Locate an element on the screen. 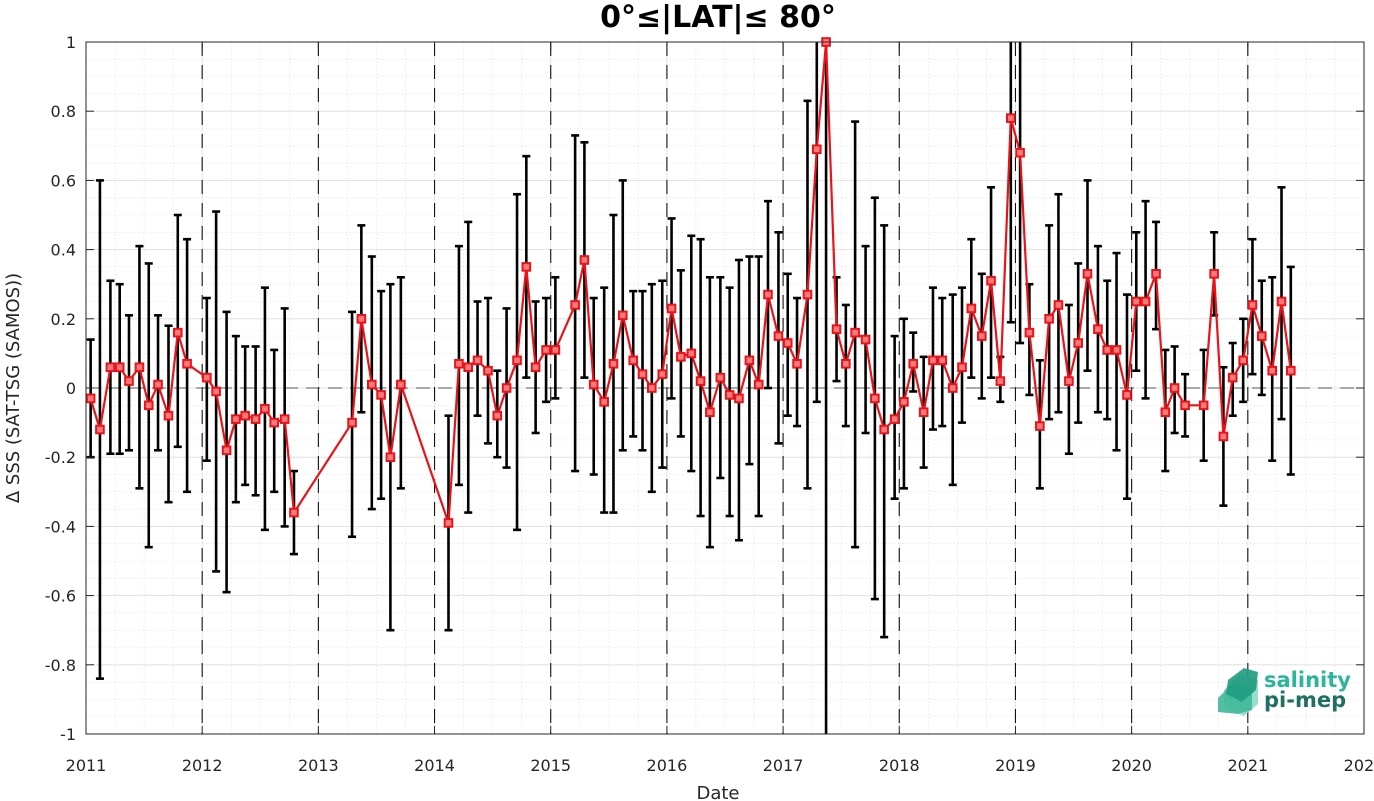  x-tick-label: 2021 is located at coordinates (1247, 765).